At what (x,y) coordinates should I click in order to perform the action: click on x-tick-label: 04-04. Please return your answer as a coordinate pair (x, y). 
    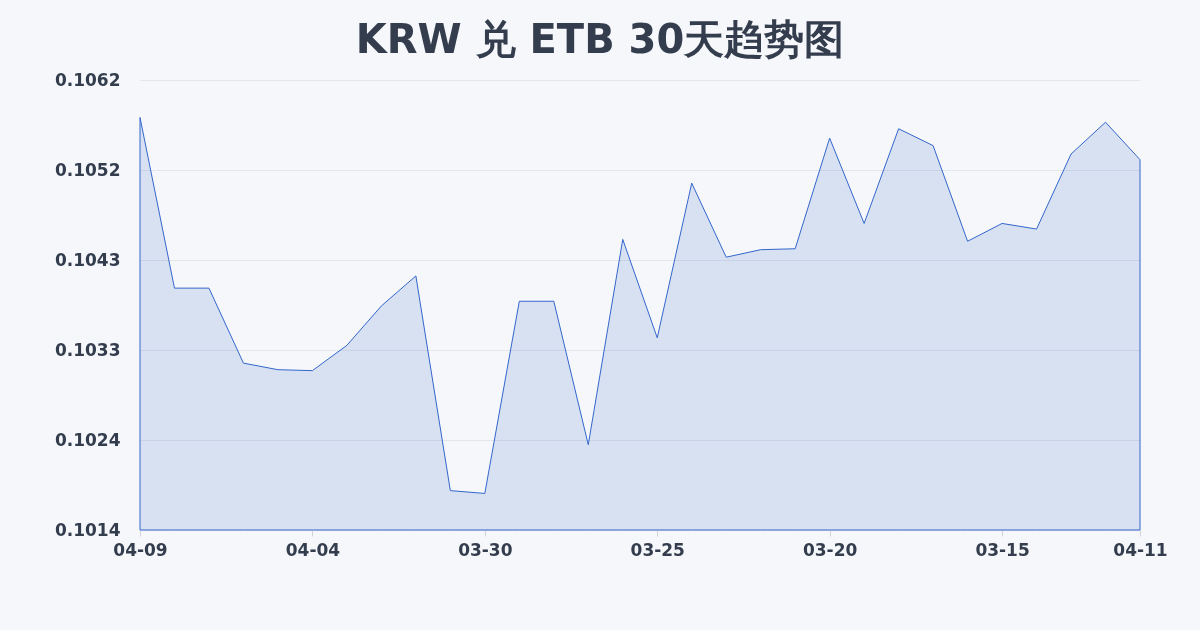
    Looking at the image, I should click on (313, 549).